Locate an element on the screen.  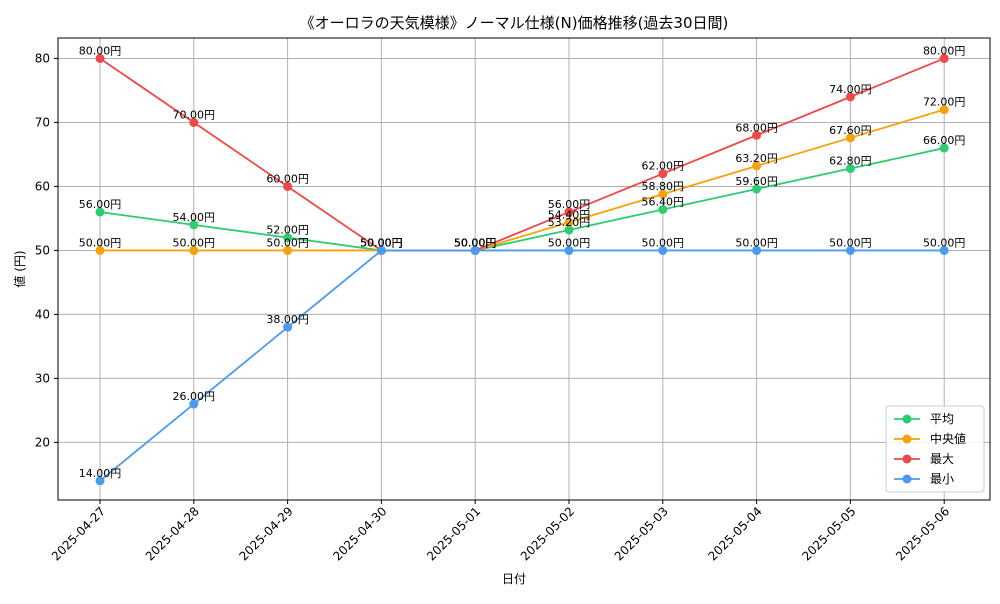
x-tick-label: 2025-05-02 is located at coordinates (547, 533).